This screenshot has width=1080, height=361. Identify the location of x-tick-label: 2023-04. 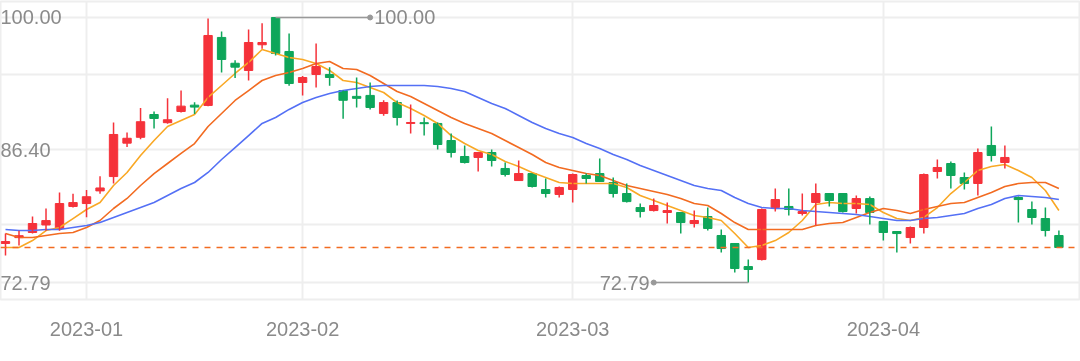
(883, 328).